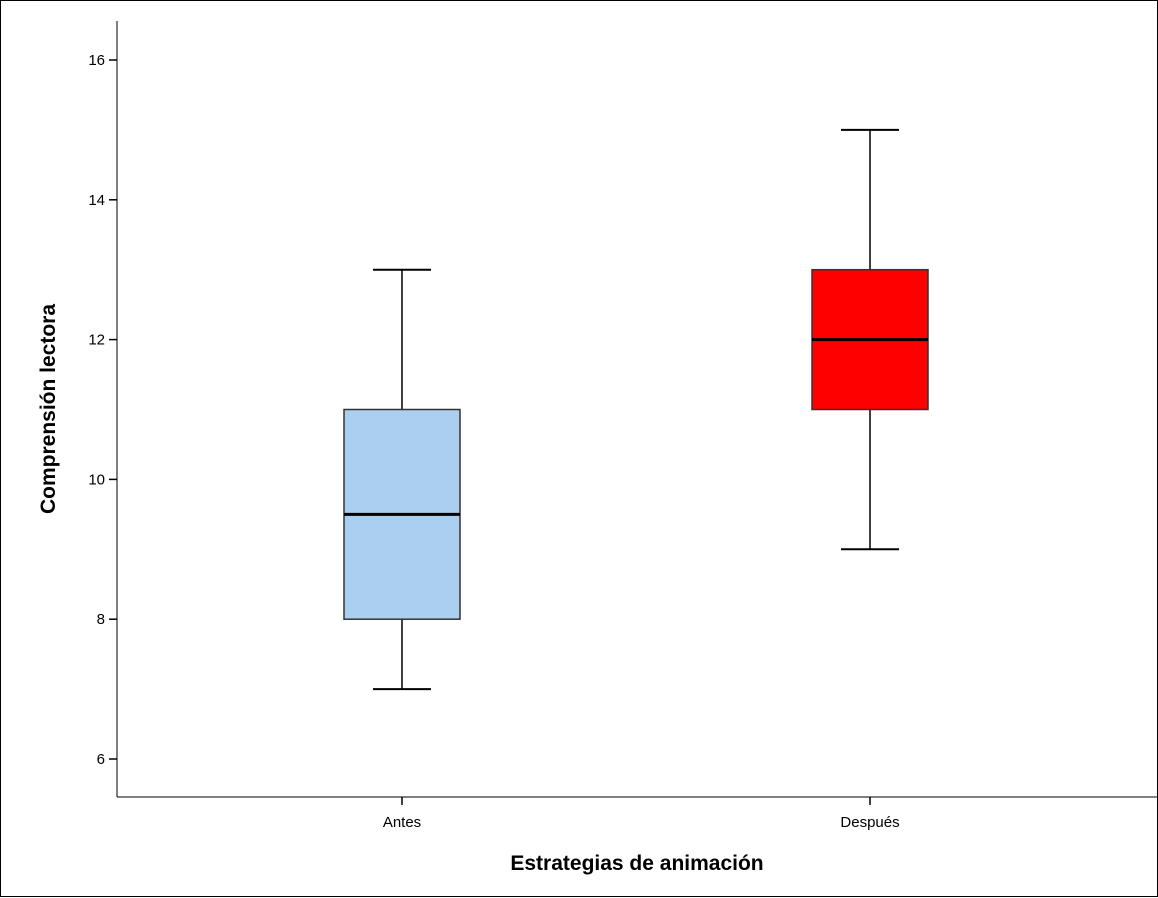  Describe the element at coordinates (101, 619) in the screenshot. I see `y-tick-label: 8` at that location.